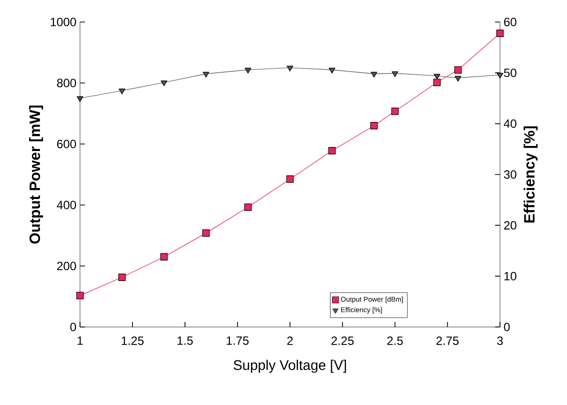 The height and width of the screenshot is (405, 567). I want to click on x-tick-label: 1.75, so click(237, 340).